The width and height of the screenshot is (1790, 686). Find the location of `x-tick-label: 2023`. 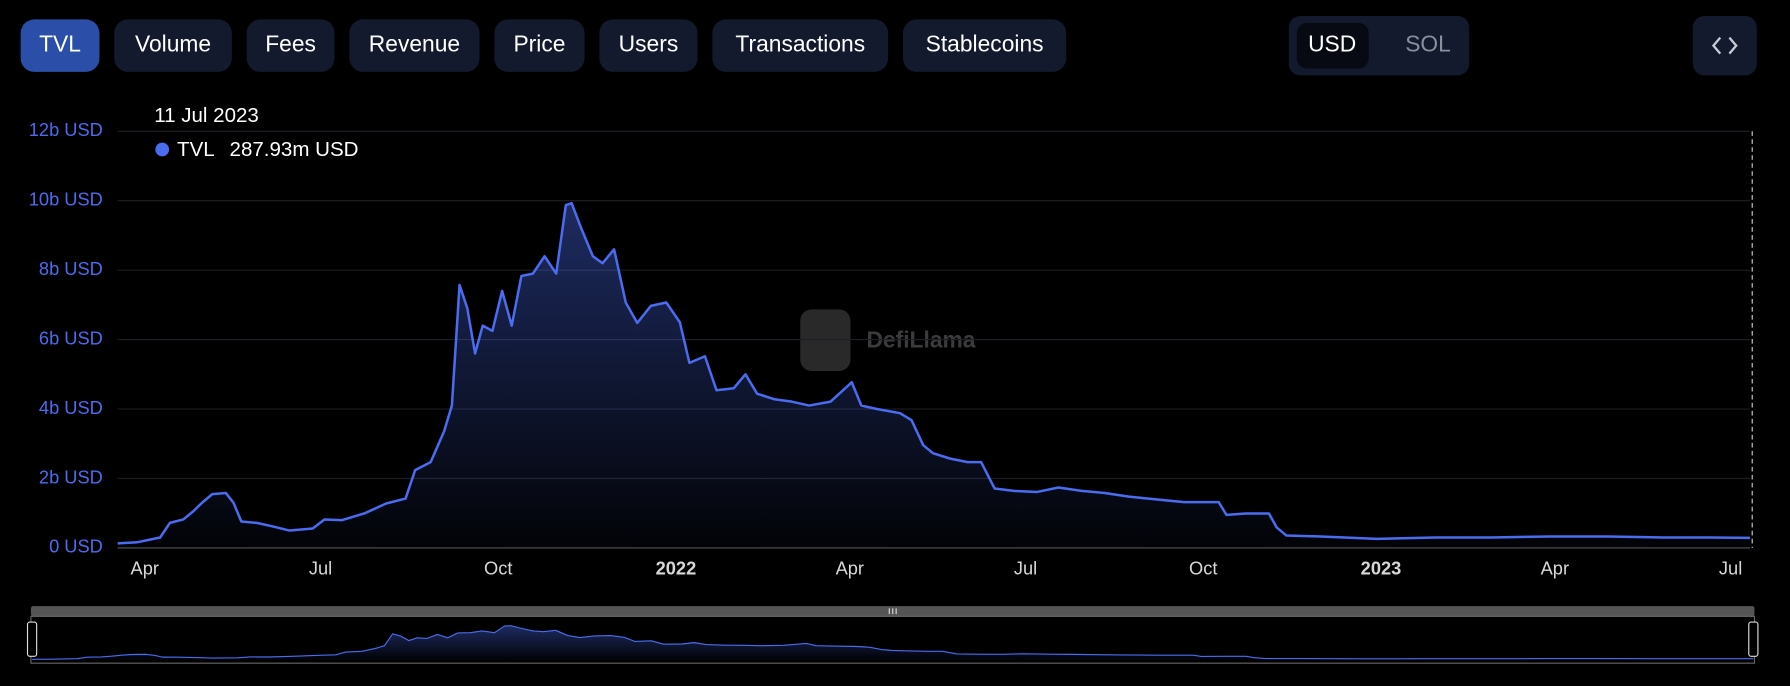

x-tick-label: 2023 is located at coordinates (1381, 567).